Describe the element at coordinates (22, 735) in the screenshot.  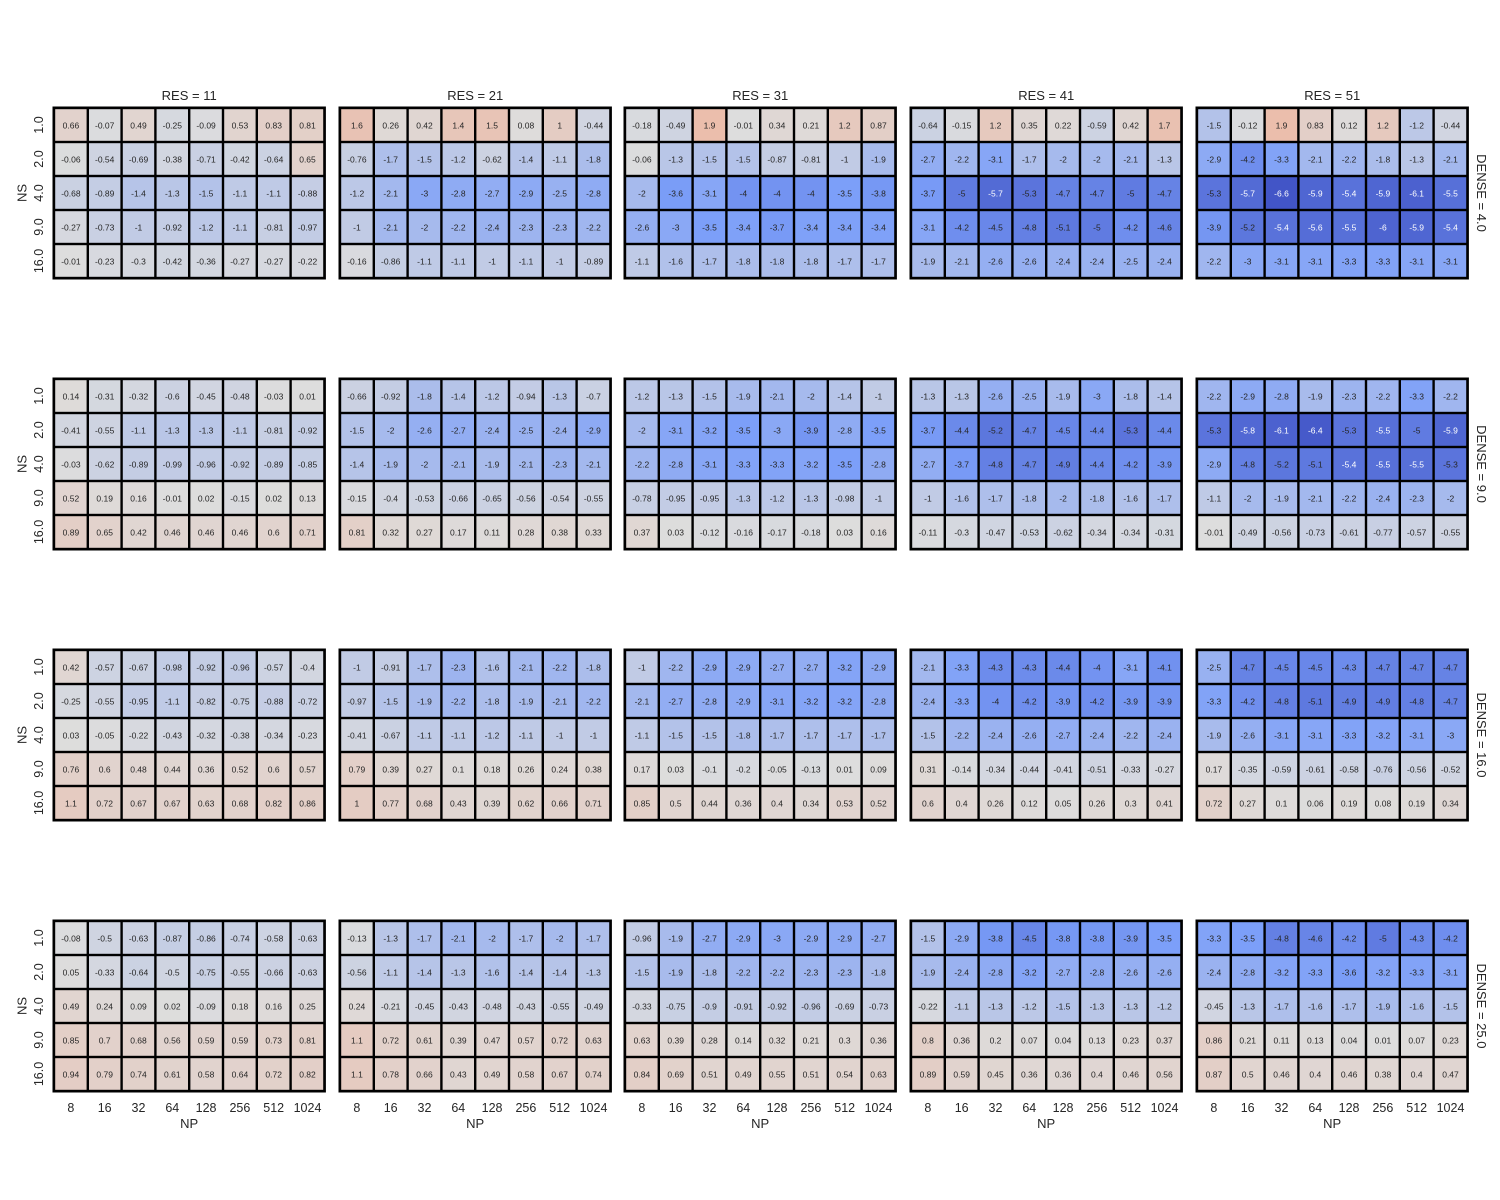
I see `y-axis-label: NS` at that location.